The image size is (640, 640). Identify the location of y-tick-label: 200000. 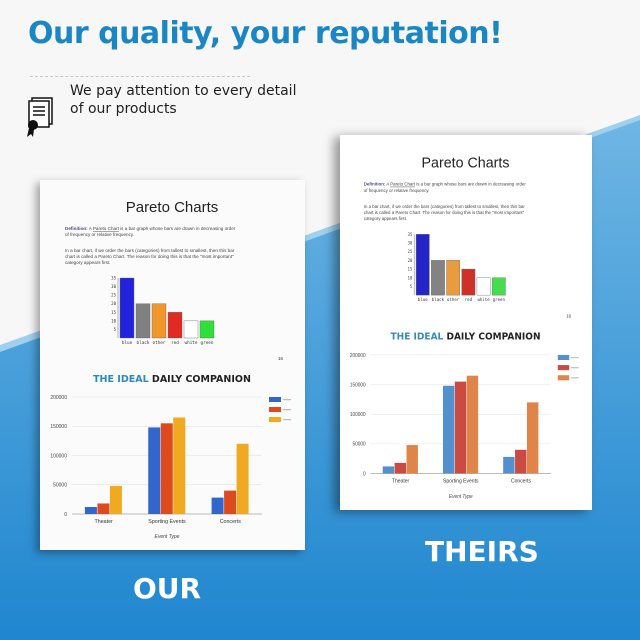
(358, 356).